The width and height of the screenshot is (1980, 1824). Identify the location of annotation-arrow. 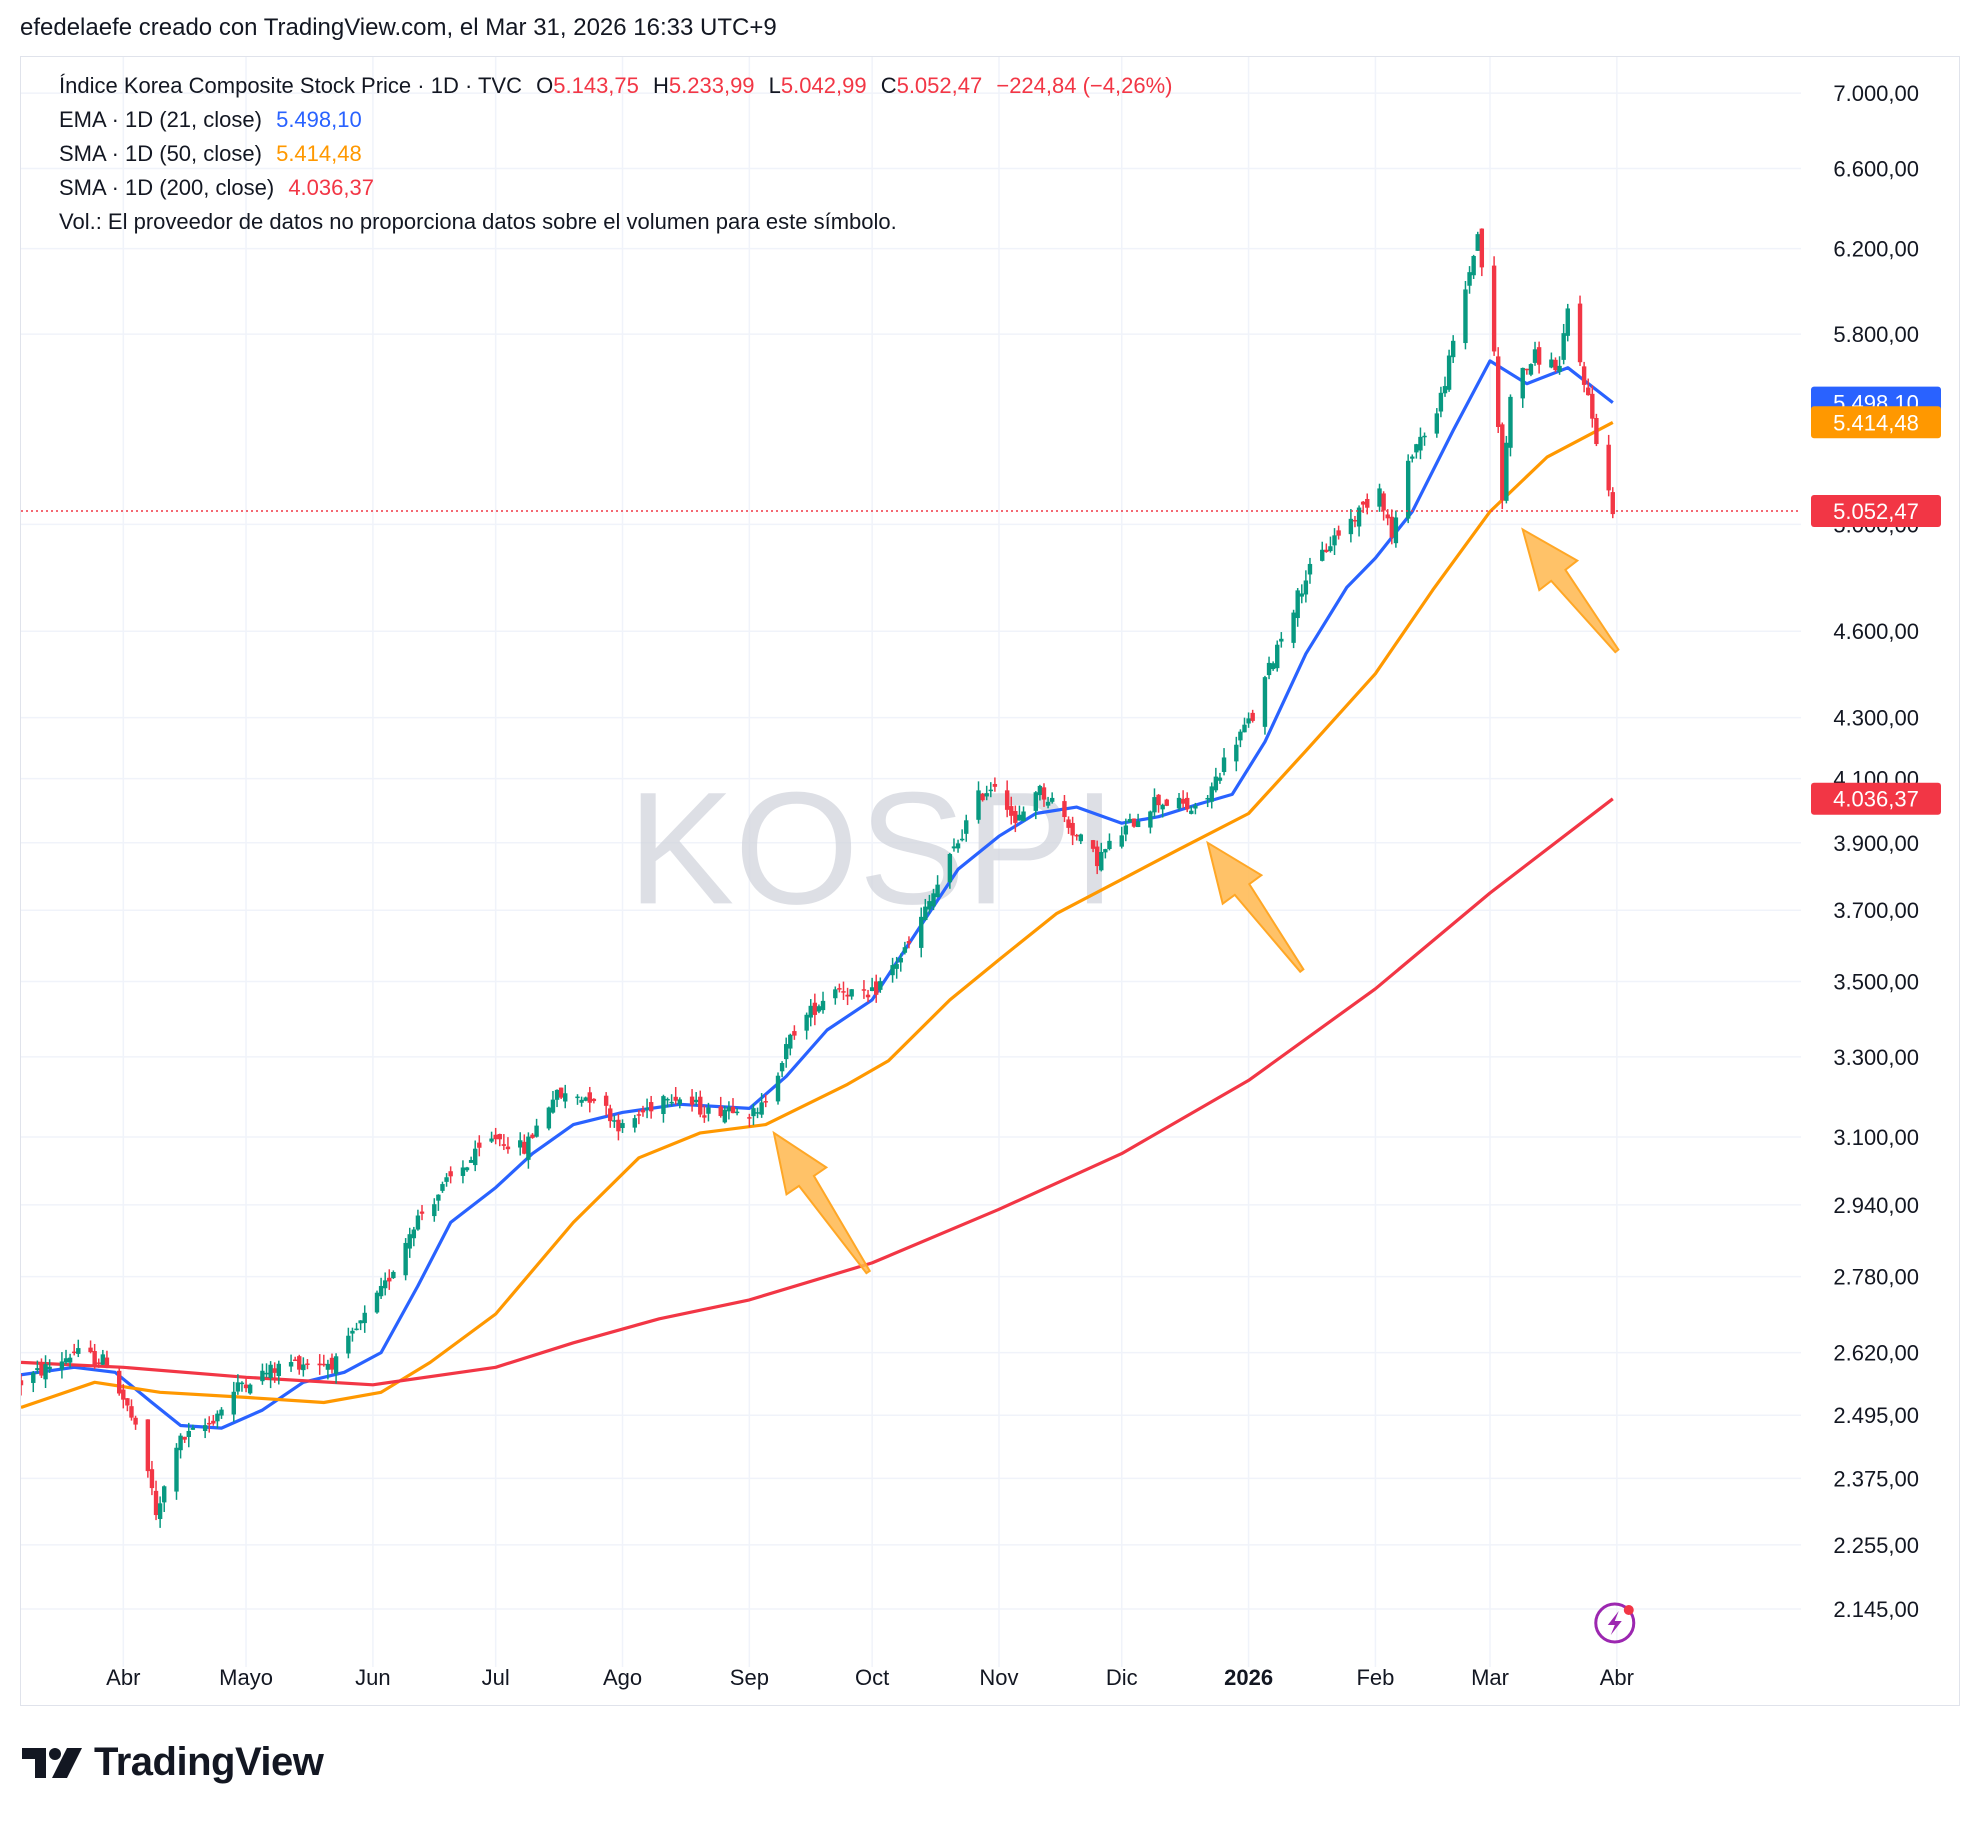
(1255, 907).